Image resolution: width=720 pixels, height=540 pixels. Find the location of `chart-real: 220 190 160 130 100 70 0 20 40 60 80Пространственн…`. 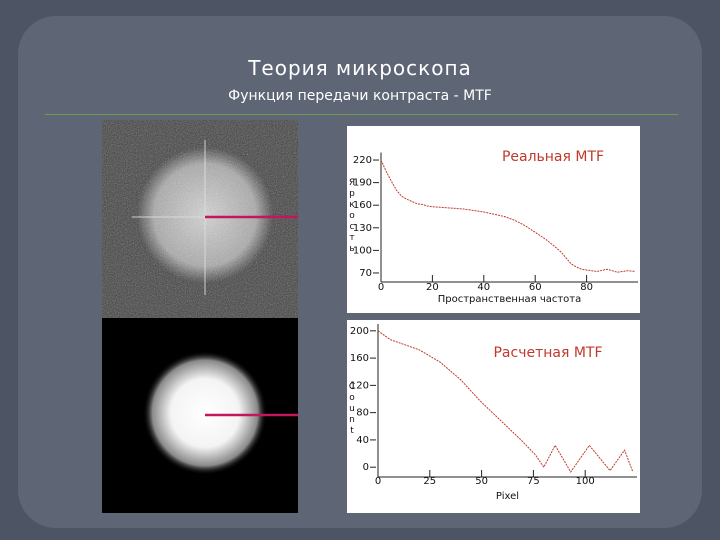

chart-real: 220 190 160 130 100 70 0 20 40 60 80Пространственн… is located at coordinates (493, 219).